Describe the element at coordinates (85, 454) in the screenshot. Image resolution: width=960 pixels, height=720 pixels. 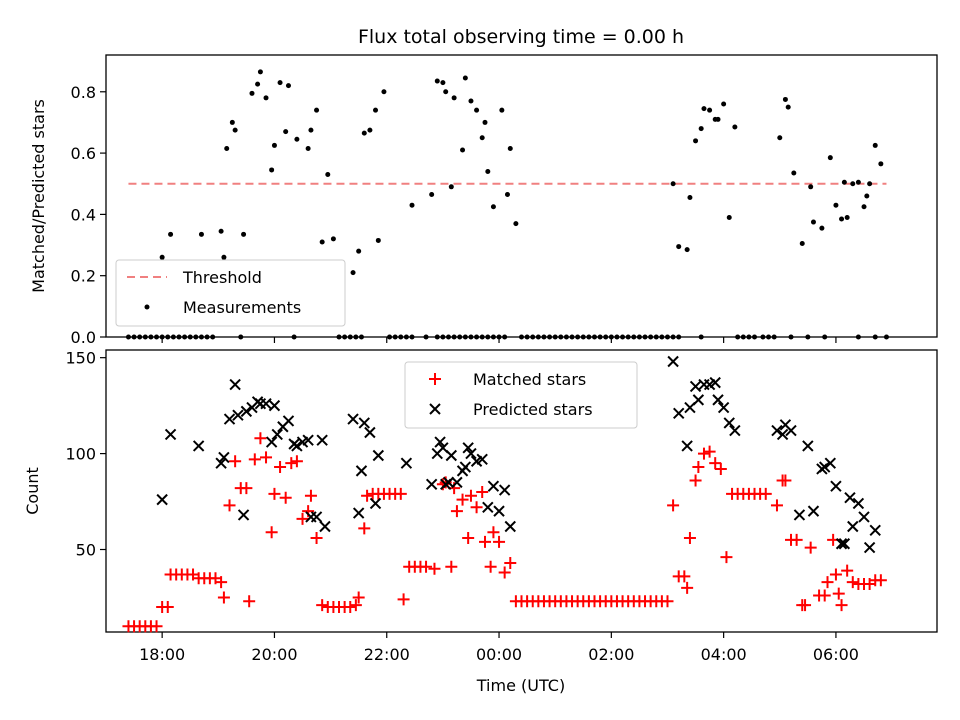
I see `count-y-ticks: 50 100 150` at that location.